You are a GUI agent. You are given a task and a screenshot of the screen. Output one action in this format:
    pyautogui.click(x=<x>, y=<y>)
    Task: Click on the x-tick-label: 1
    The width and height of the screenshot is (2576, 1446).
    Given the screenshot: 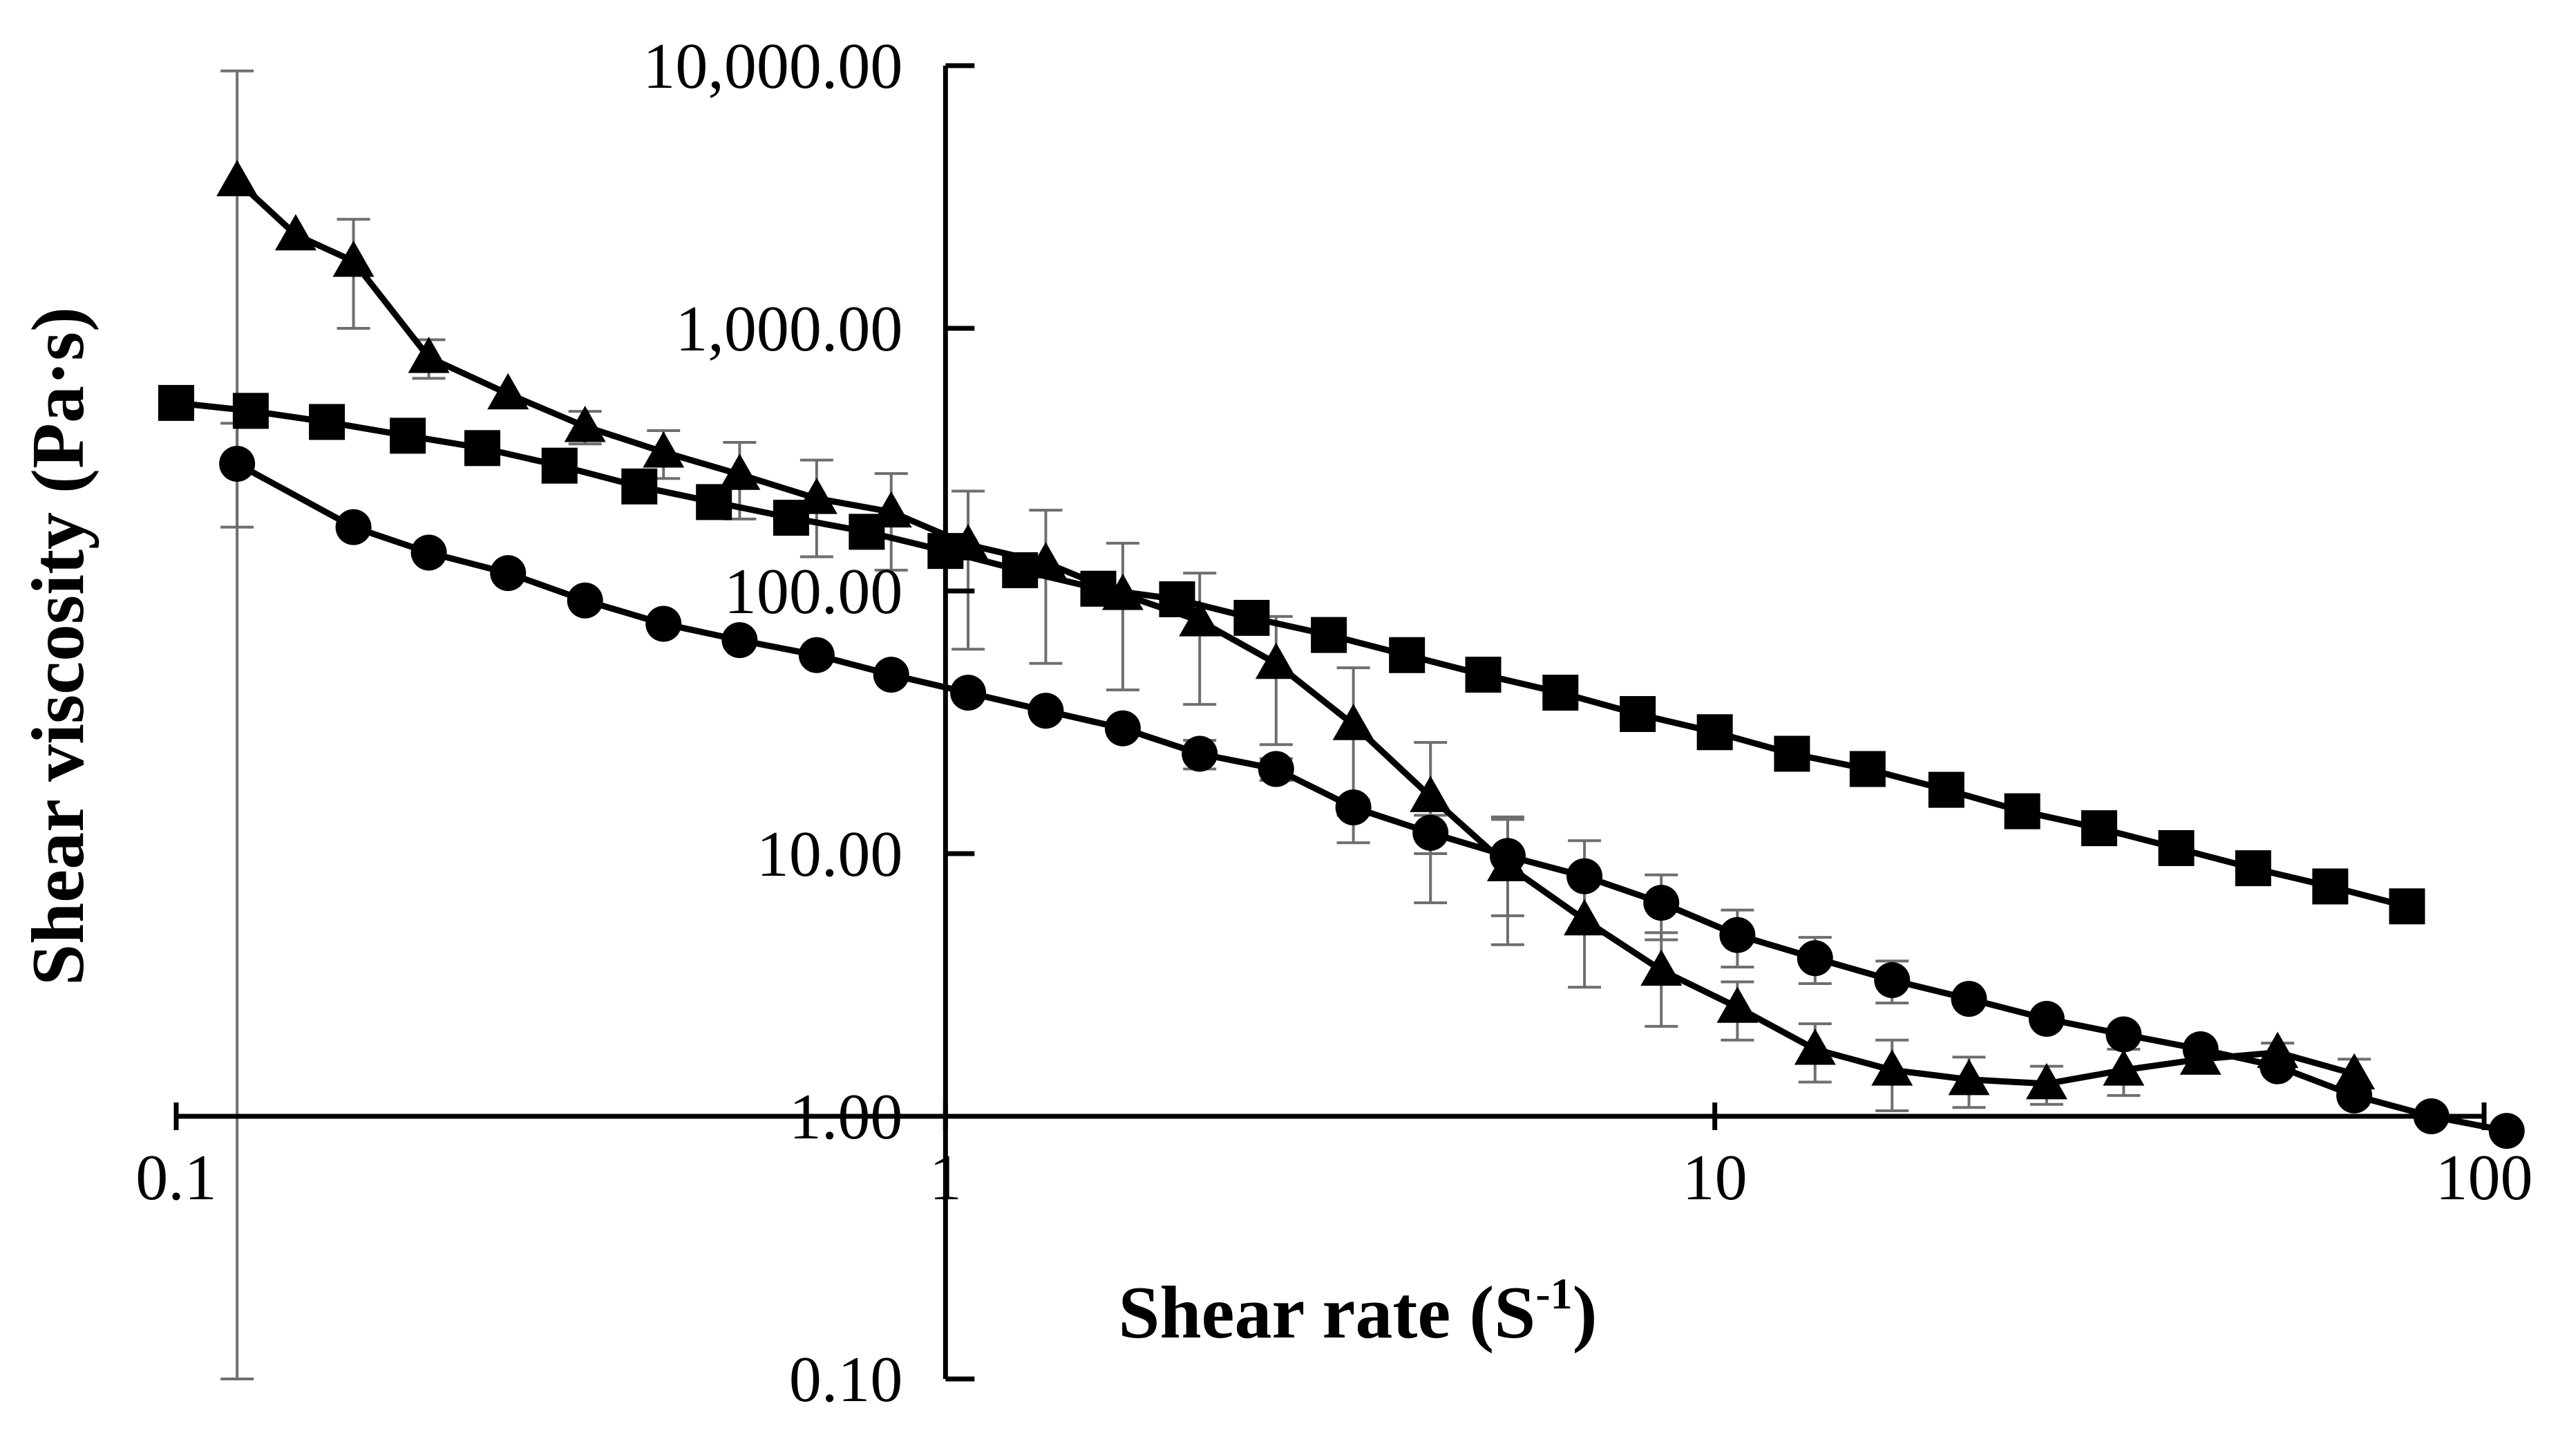 What is the action you would take?
    pyautogui.click(x=945, y=1178)
    